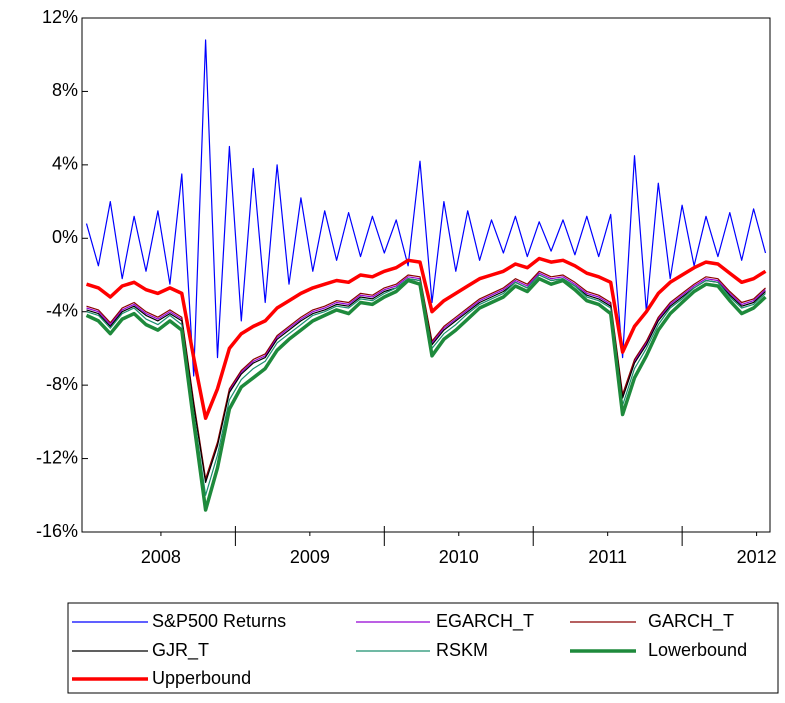 This screenshot has height=703, width=785. What do you see at coordinates (757, 557) in the screenshot?
I see `x-tick-label: 2012` at bounding box center [757, 557].